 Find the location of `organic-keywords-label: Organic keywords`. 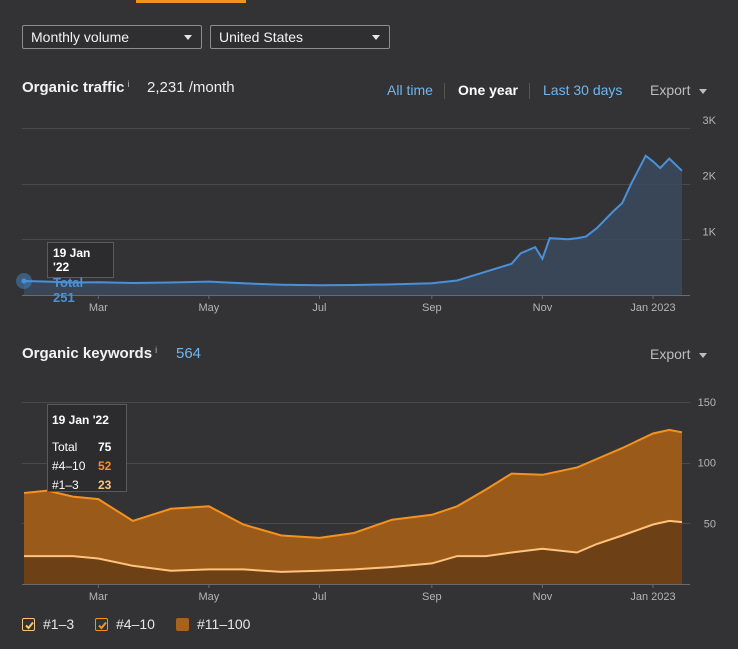

organic-keywords-label: Organic keywords is located at coordinates (87, 353).